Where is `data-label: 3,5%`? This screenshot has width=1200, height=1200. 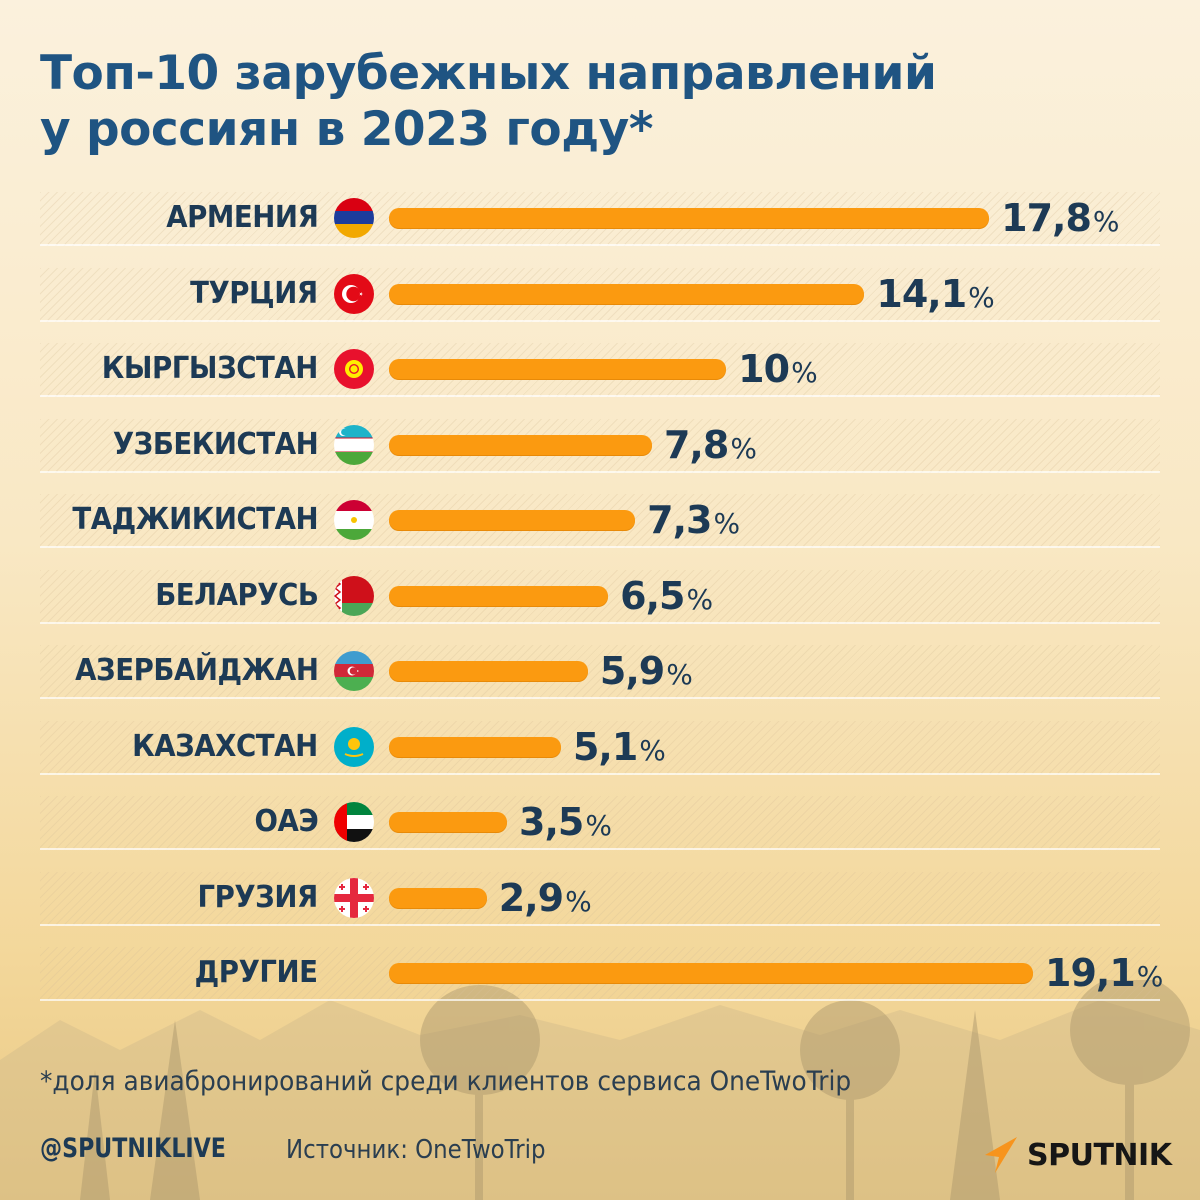 data-label: 3,5% is located at coordinates (565, 822).